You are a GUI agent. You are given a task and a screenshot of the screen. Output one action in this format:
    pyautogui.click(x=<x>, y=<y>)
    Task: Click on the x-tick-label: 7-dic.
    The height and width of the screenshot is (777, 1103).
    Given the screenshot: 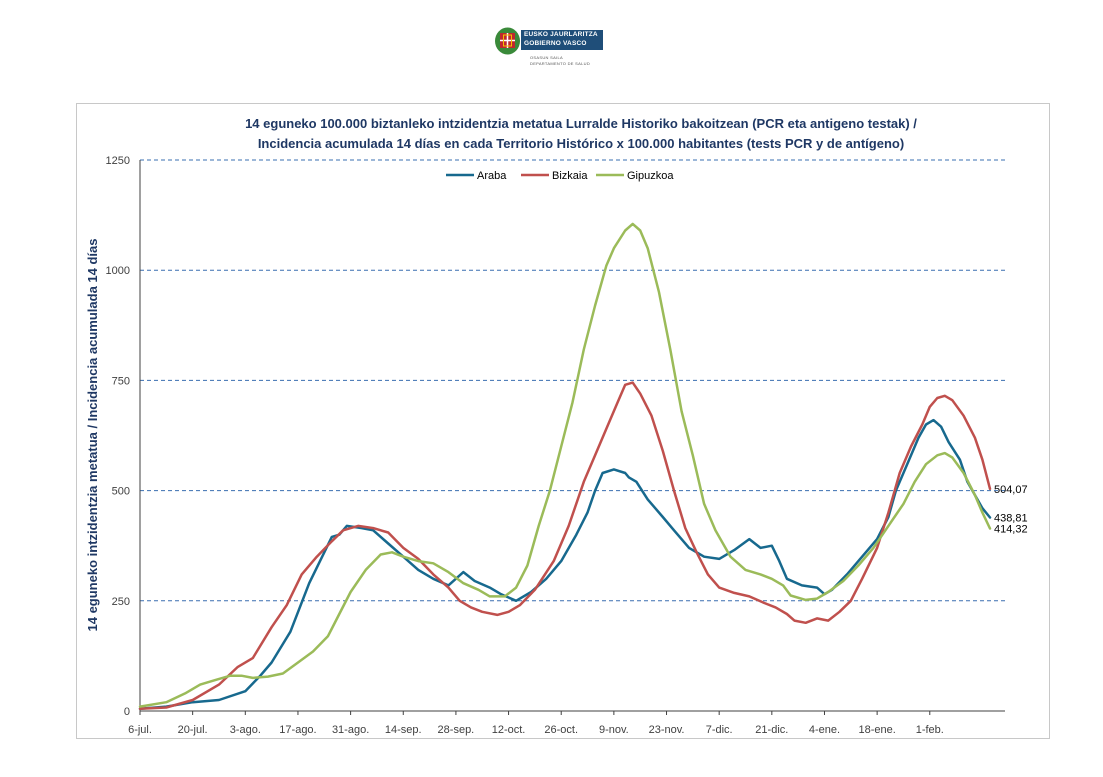 What is the action you would take?
    pyautogui.click(x=719, y=730)
    